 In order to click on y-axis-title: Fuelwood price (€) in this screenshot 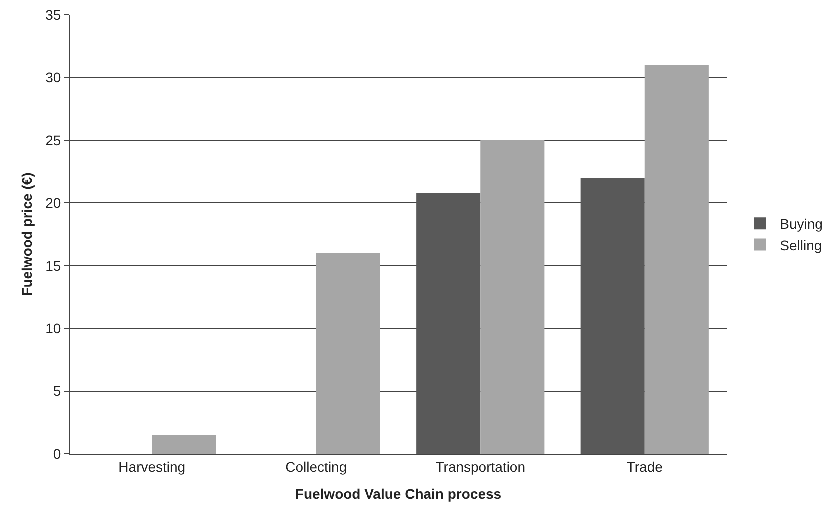, I will do `click(27, 234)`.